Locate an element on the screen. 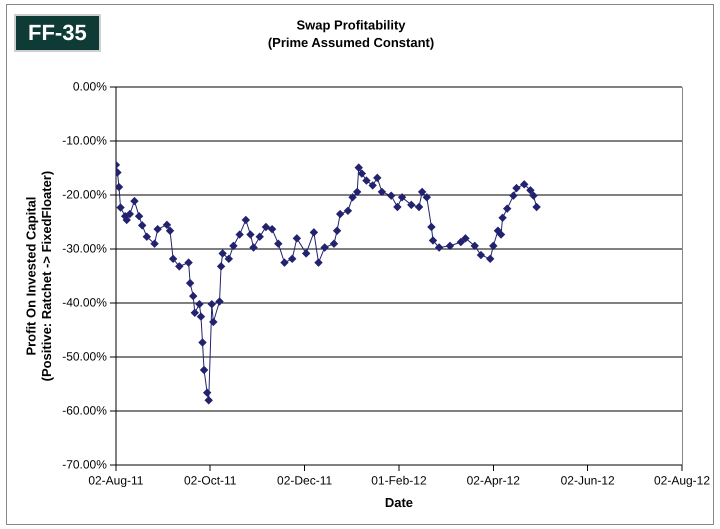 Image resolution: width=720 pixels, height=529 pixels. text: FF-35 is located at coordinates (57, 33).